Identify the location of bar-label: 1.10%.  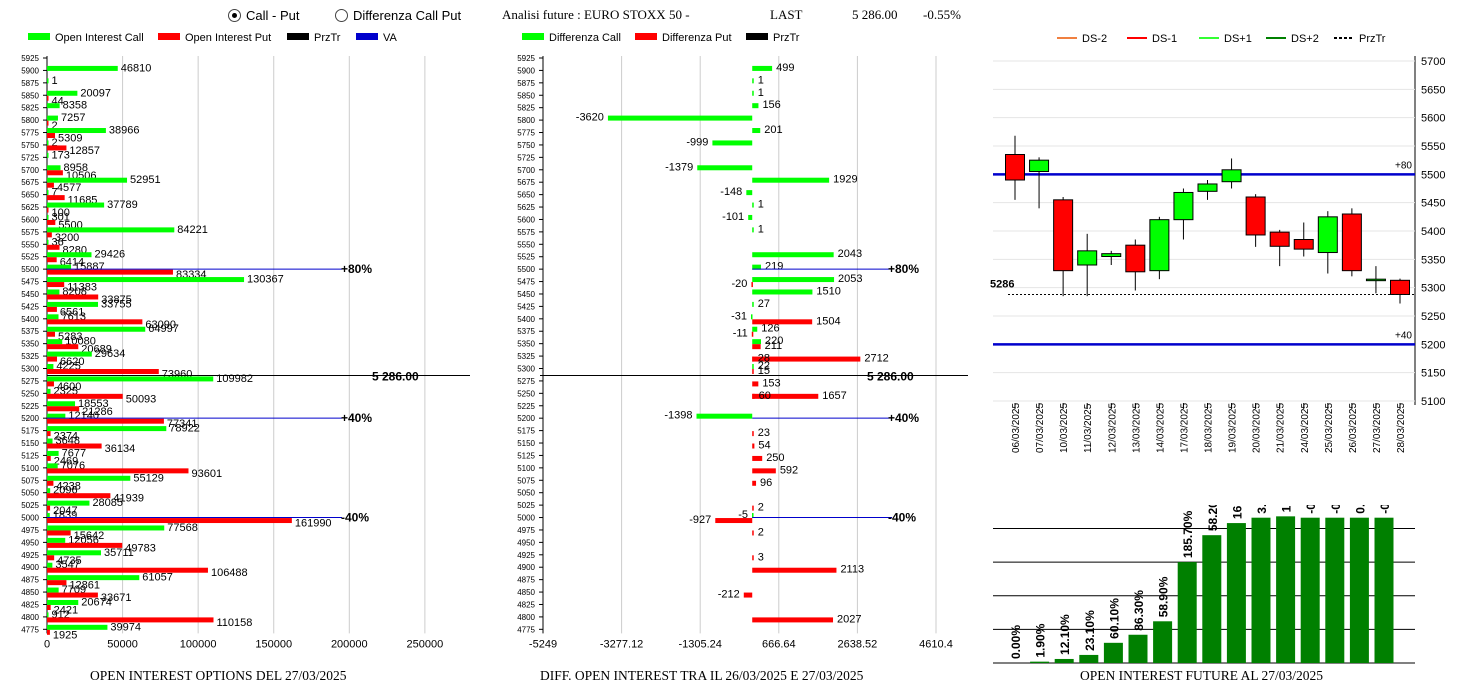
(1287, 508).